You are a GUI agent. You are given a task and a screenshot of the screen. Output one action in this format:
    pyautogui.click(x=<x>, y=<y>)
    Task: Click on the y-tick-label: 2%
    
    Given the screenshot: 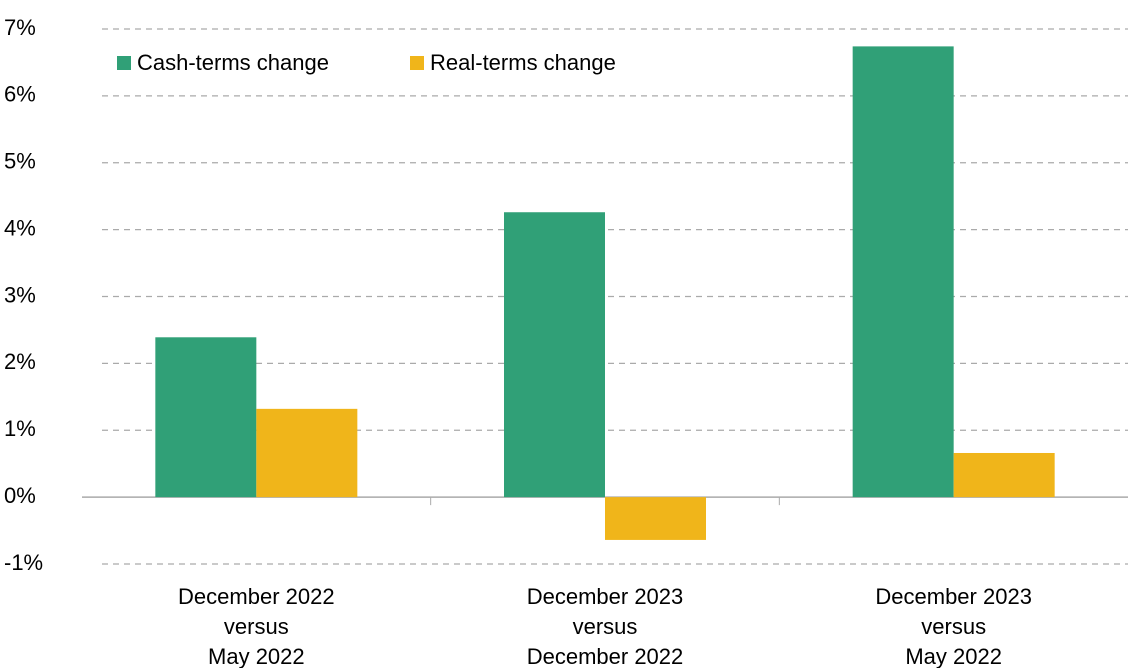 What is the action you would take?
    pyautogui.click(x=20, y=361)
    